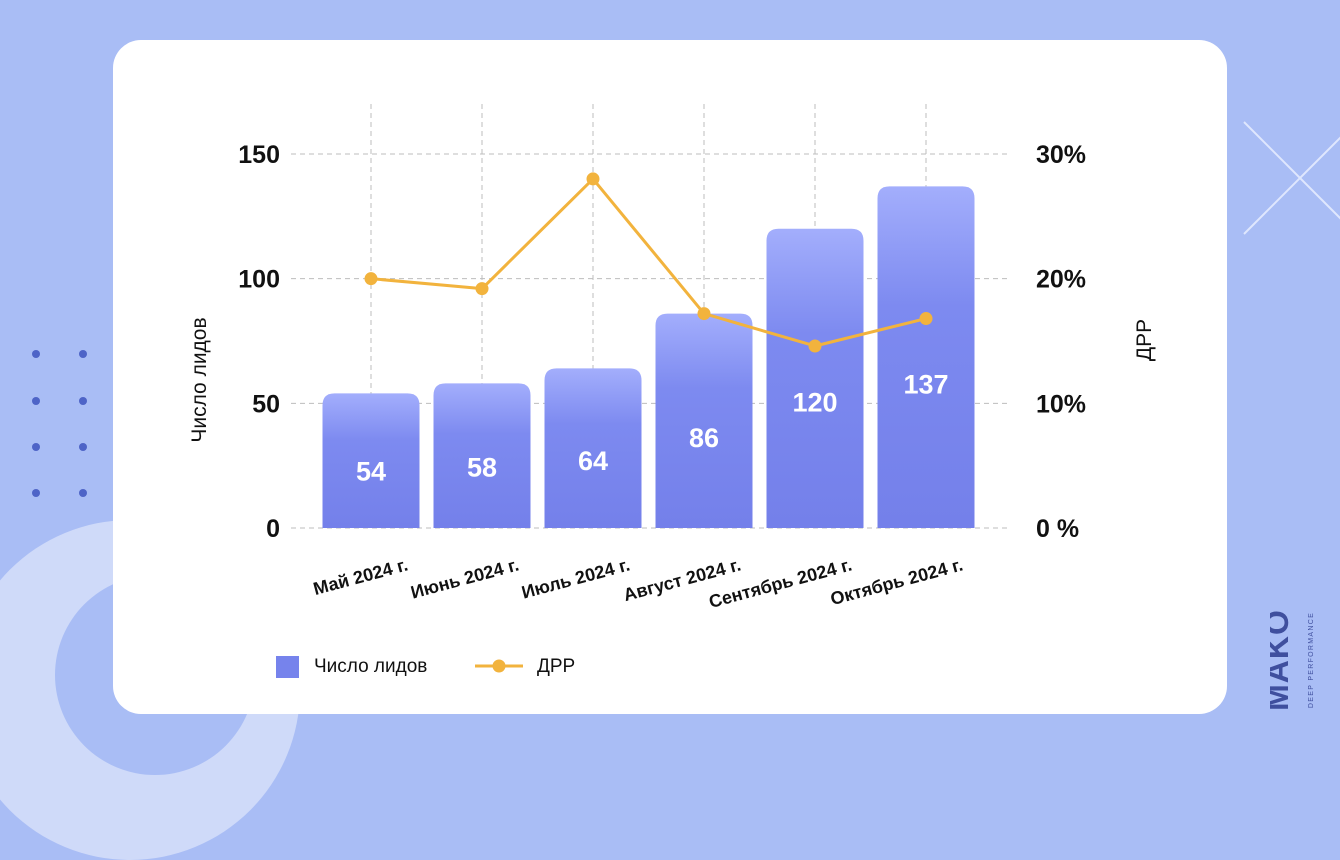 This screenshot has width=1340, height=860. I want to click on y-tick-label-right: 10%, so click(1061, 404).